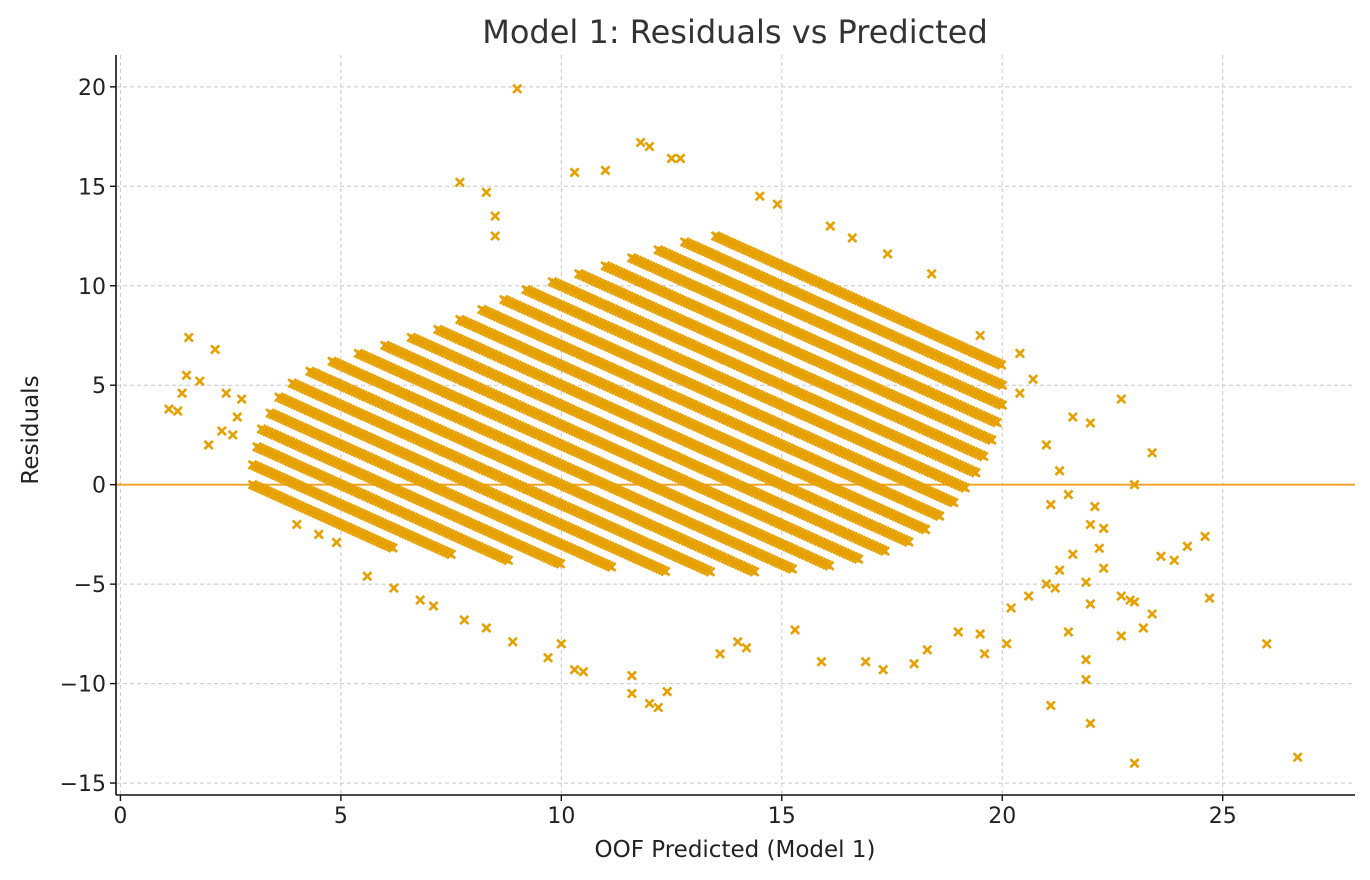  Describe the element at coordinates (1002, 816) in the screenshot. I see `x-tick-label: 20` at that location.